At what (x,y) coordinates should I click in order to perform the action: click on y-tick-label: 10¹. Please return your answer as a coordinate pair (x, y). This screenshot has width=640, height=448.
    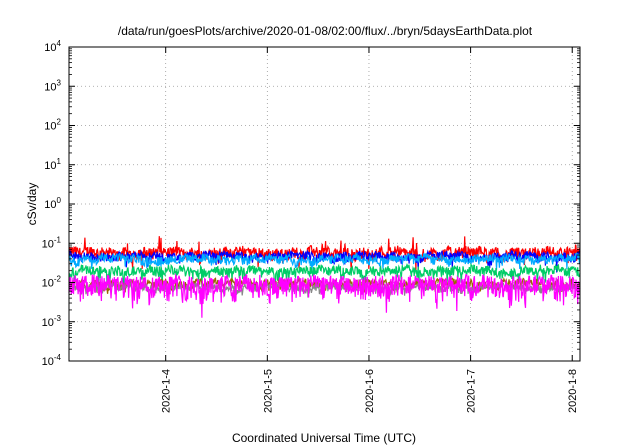
    Looking at the image, I should click on (52, 164).